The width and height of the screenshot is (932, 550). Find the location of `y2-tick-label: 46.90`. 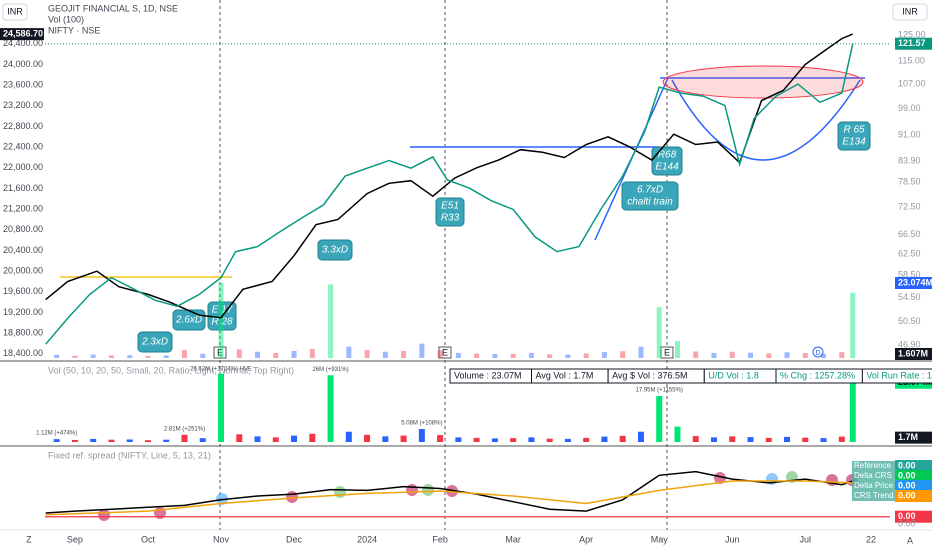

y2-tick-label: 46.90 is located at coordinates (909, 344).